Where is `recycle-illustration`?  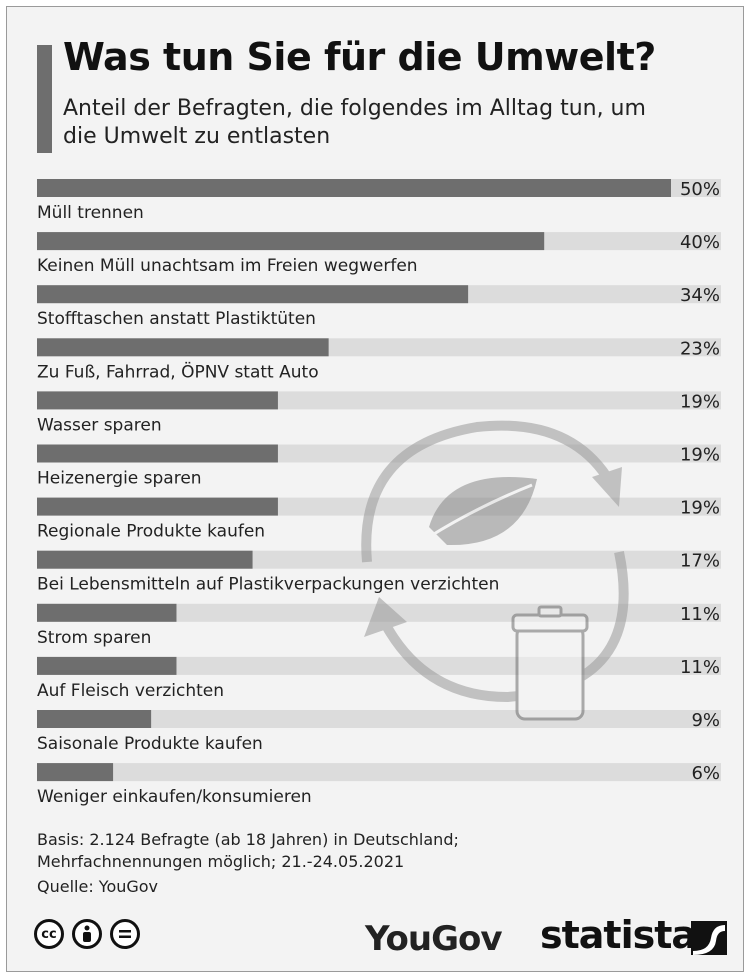
recycle-illustration is located at coordinates (495, 570).